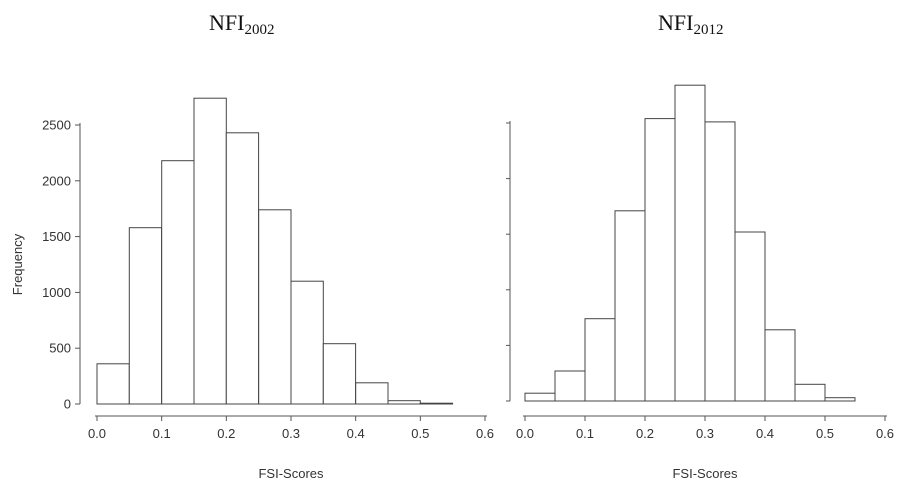 This screenshot has width=909, height=489. Describe the element at coordinates (60, 348) in the screenshot. I see `y-tick-label: 500` at that location.